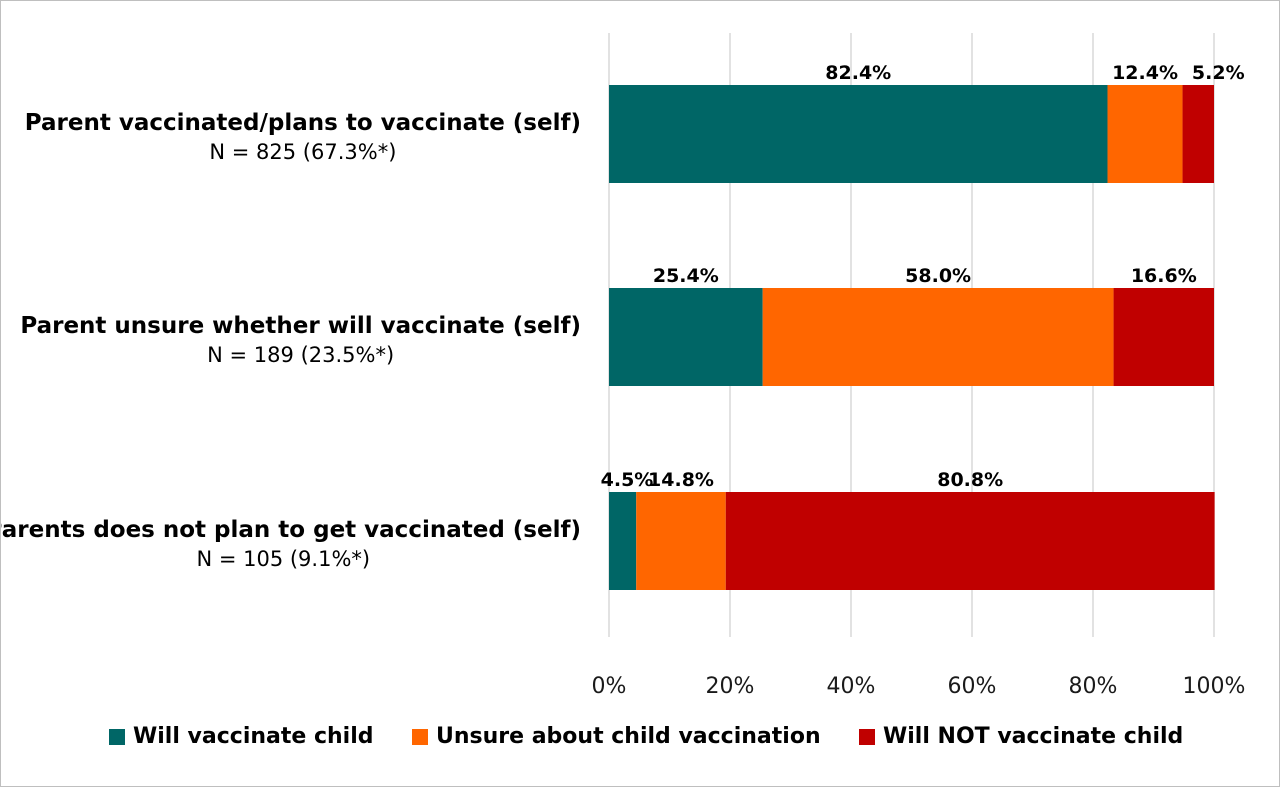  What do you see at coordinates (681, 480) in the screenshot?
I see `data-label-2-1: 14.8%` at bounding box center [681, 480].